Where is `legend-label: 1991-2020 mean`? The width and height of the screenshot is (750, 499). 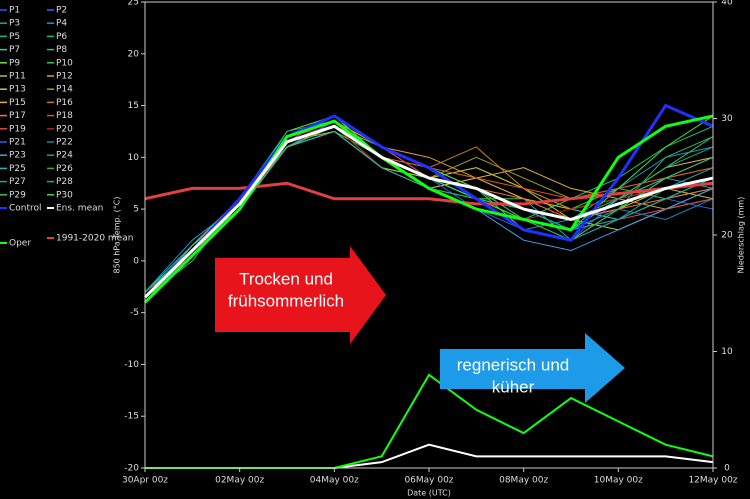
legend-label: 1991-2020 mean is located at coordinates (94, 239).